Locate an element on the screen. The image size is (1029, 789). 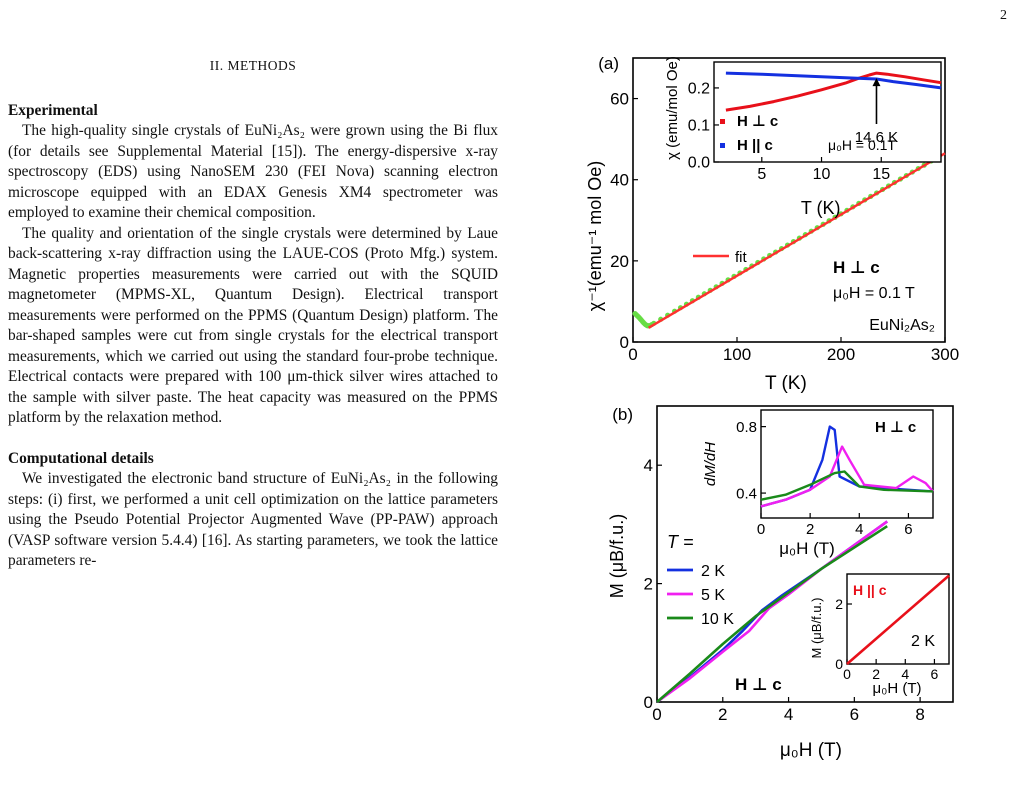
panel-b-inset-bottom-annotation-hpar: H || c is located at coordinates (870, 590).